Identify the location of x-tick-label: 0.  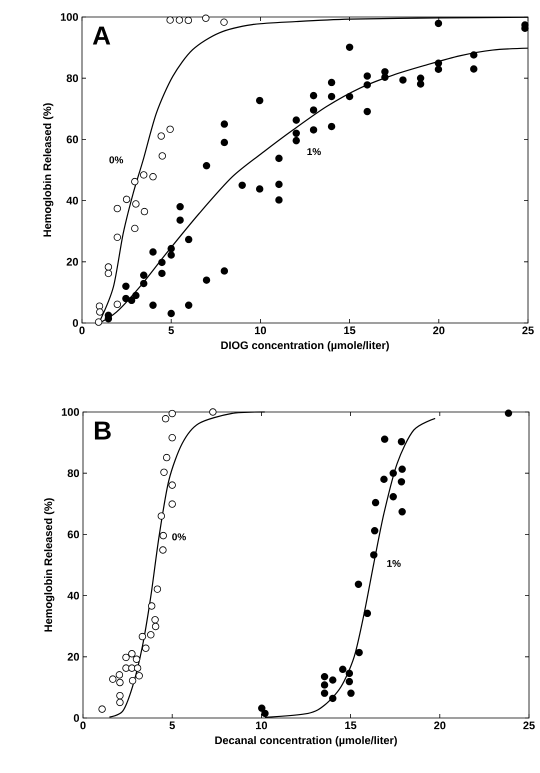
(83, 726).